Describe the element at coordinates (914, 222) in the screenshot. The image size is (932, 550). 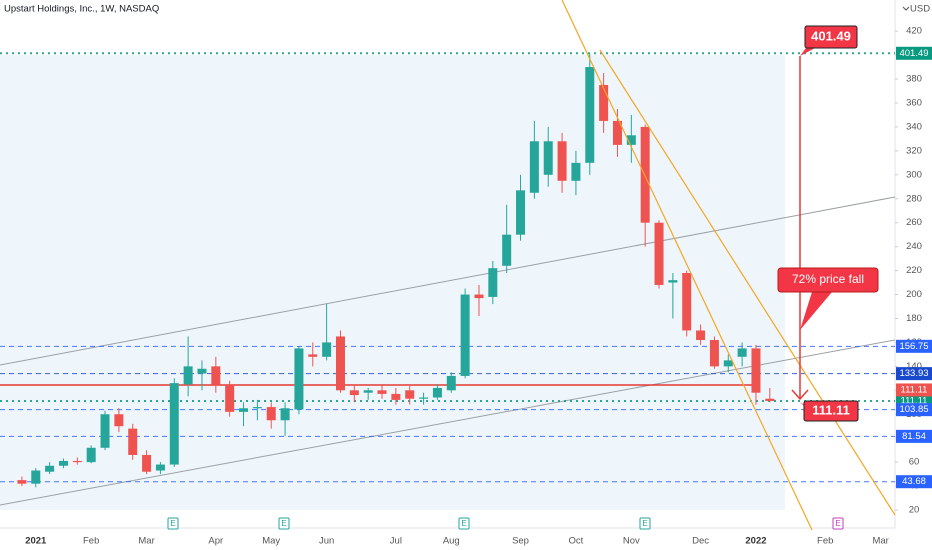
I see `y-tick-label: 260` at that location.